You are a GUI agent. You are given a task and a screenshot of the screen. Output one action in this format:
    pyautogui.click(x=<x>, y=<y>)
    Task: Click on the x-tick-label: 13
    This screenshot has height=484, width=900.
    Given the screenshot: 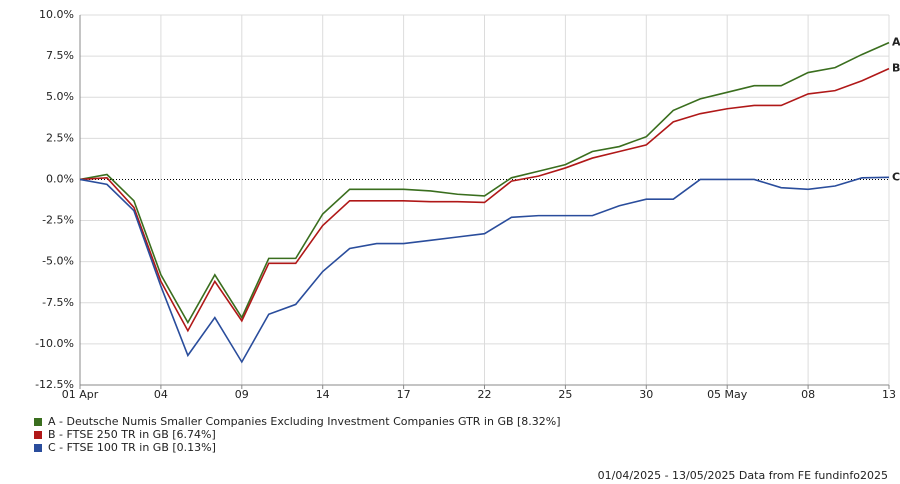 What is the action you would take?
    pyautogui.click(x=889, y=394)
    